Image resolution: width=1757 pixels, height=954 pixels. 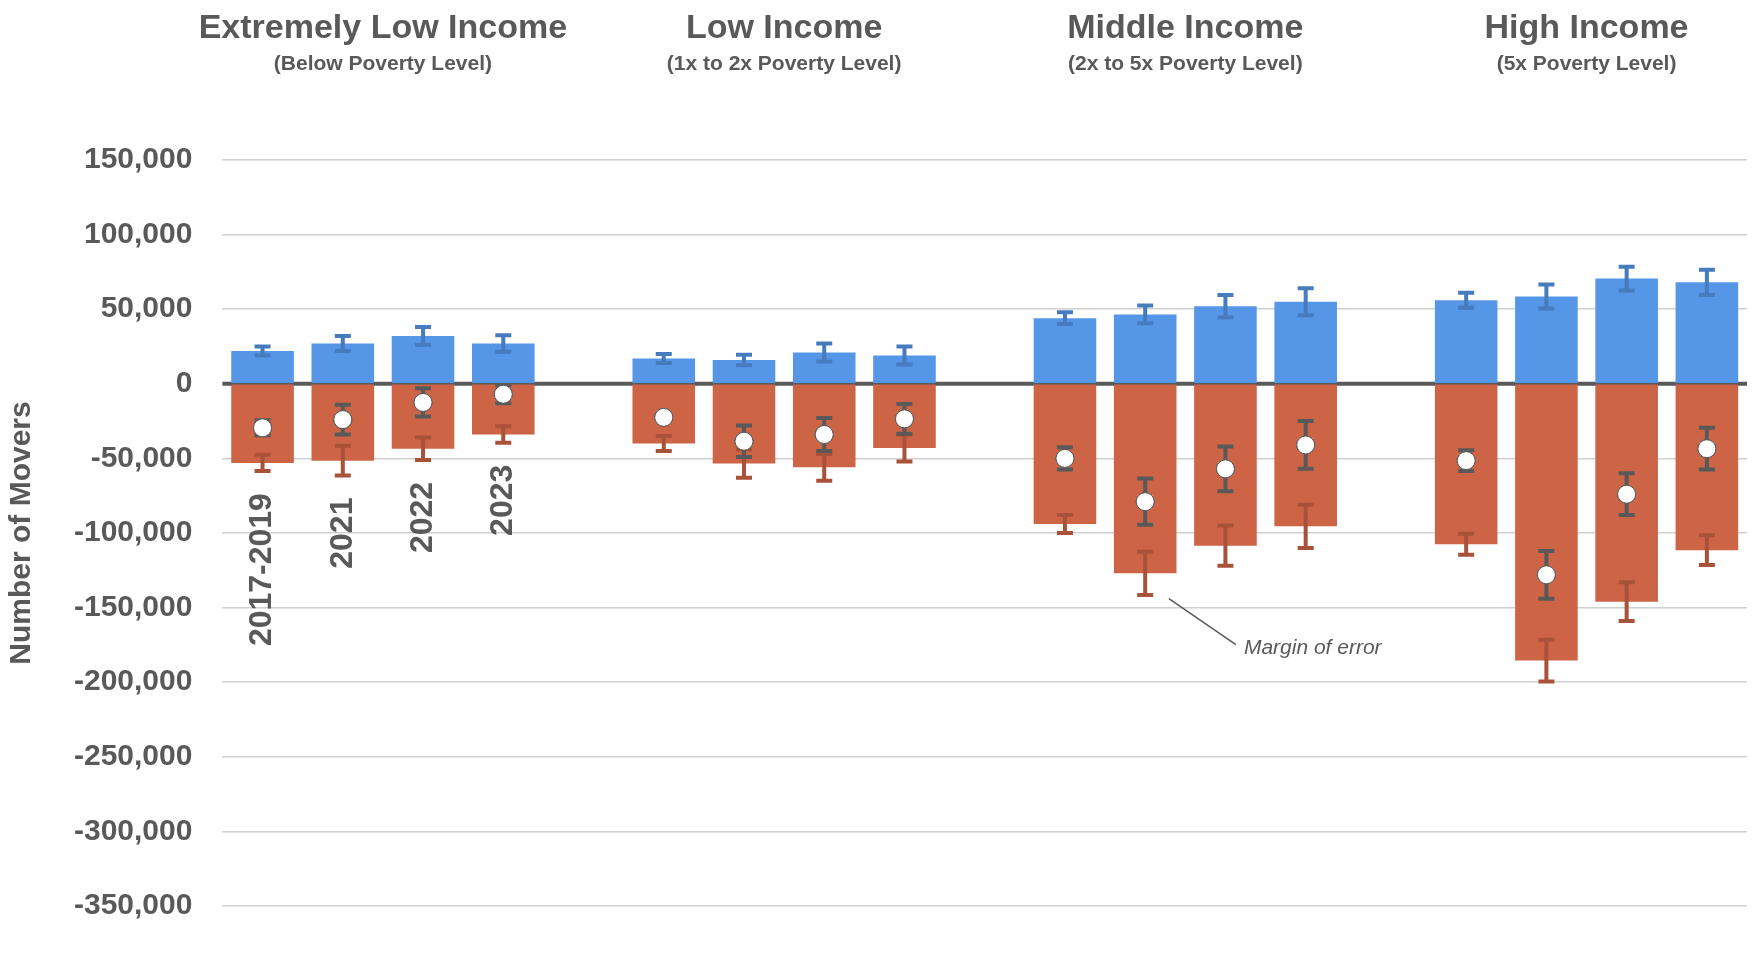 What do you see at coordinates (420, 517) in the screenshot?
I see `x-tick-label: 2022` at bounding box center [420, 517].